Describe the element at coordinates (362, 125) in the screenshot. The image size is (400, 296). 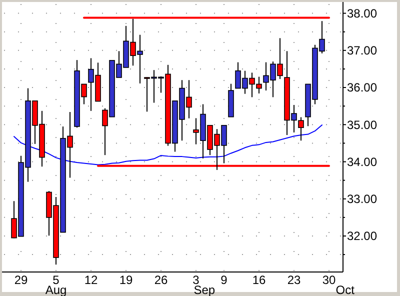
I see `y-tick-label: 35.00` at that location.